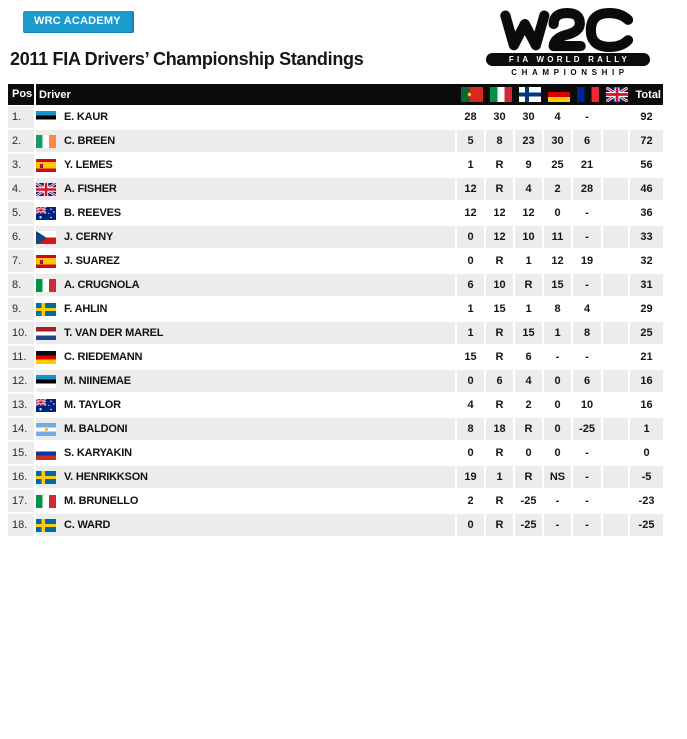  I want to click on total-cell: 31, so click(646, 285).